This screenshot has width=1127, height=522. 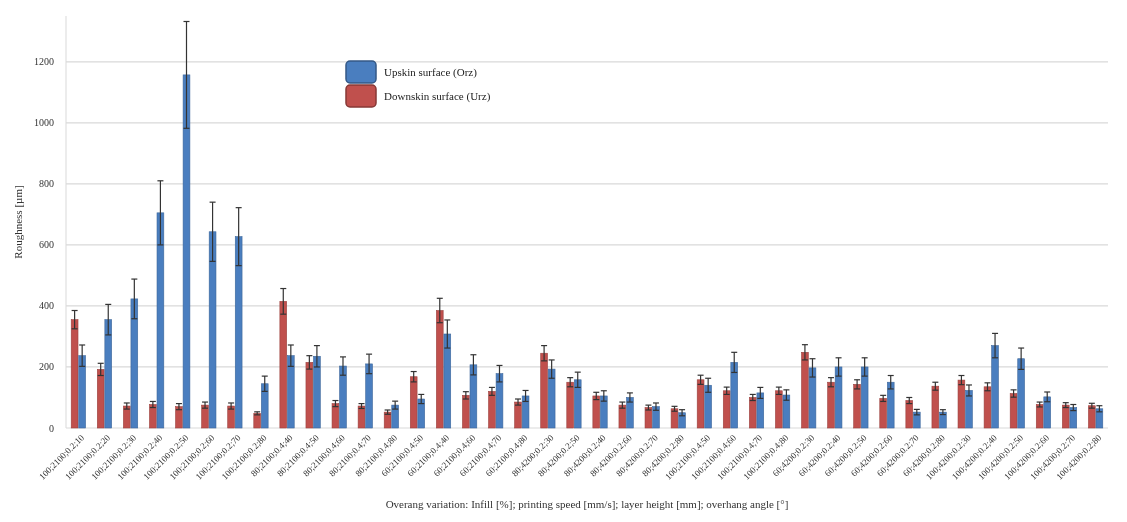 What do you see at coordinates (46, 367) in the screenshot?
I see `y-tick-label: 200` at bounding box center [46, 367].